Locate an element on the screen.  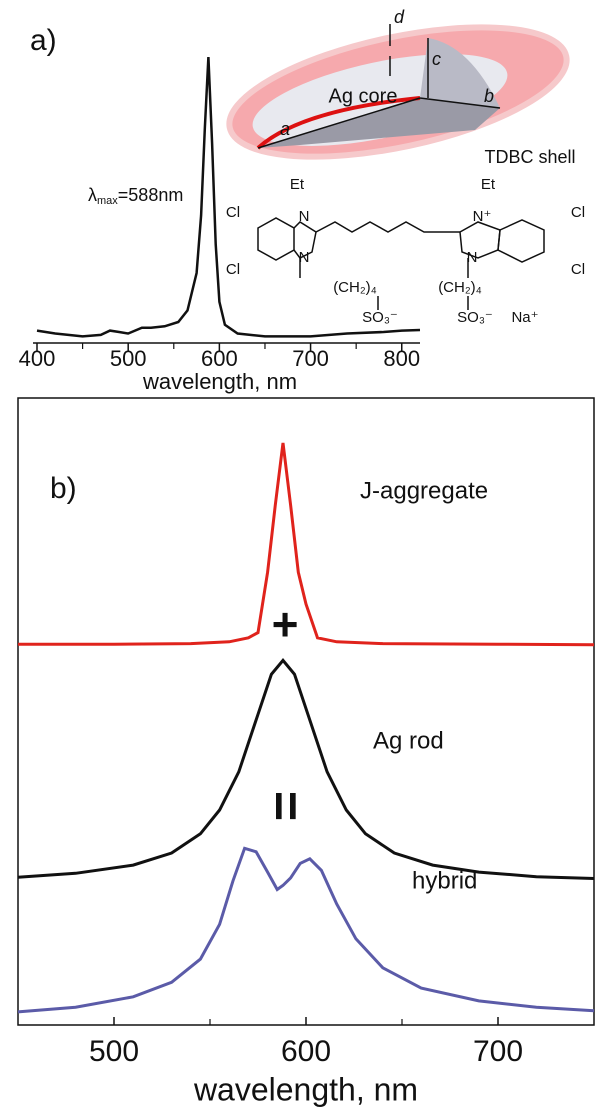
particle-drawing is located at coordinates (398, 92).